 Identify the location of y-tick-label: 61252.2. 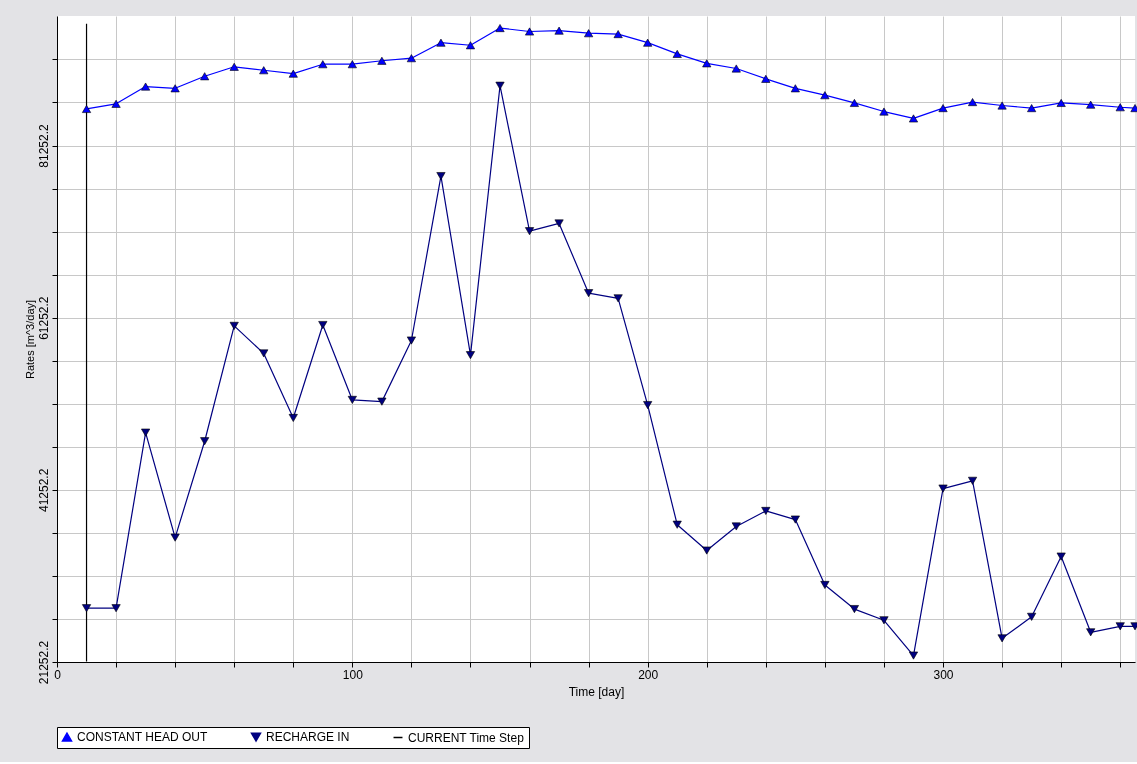
(43, 318).